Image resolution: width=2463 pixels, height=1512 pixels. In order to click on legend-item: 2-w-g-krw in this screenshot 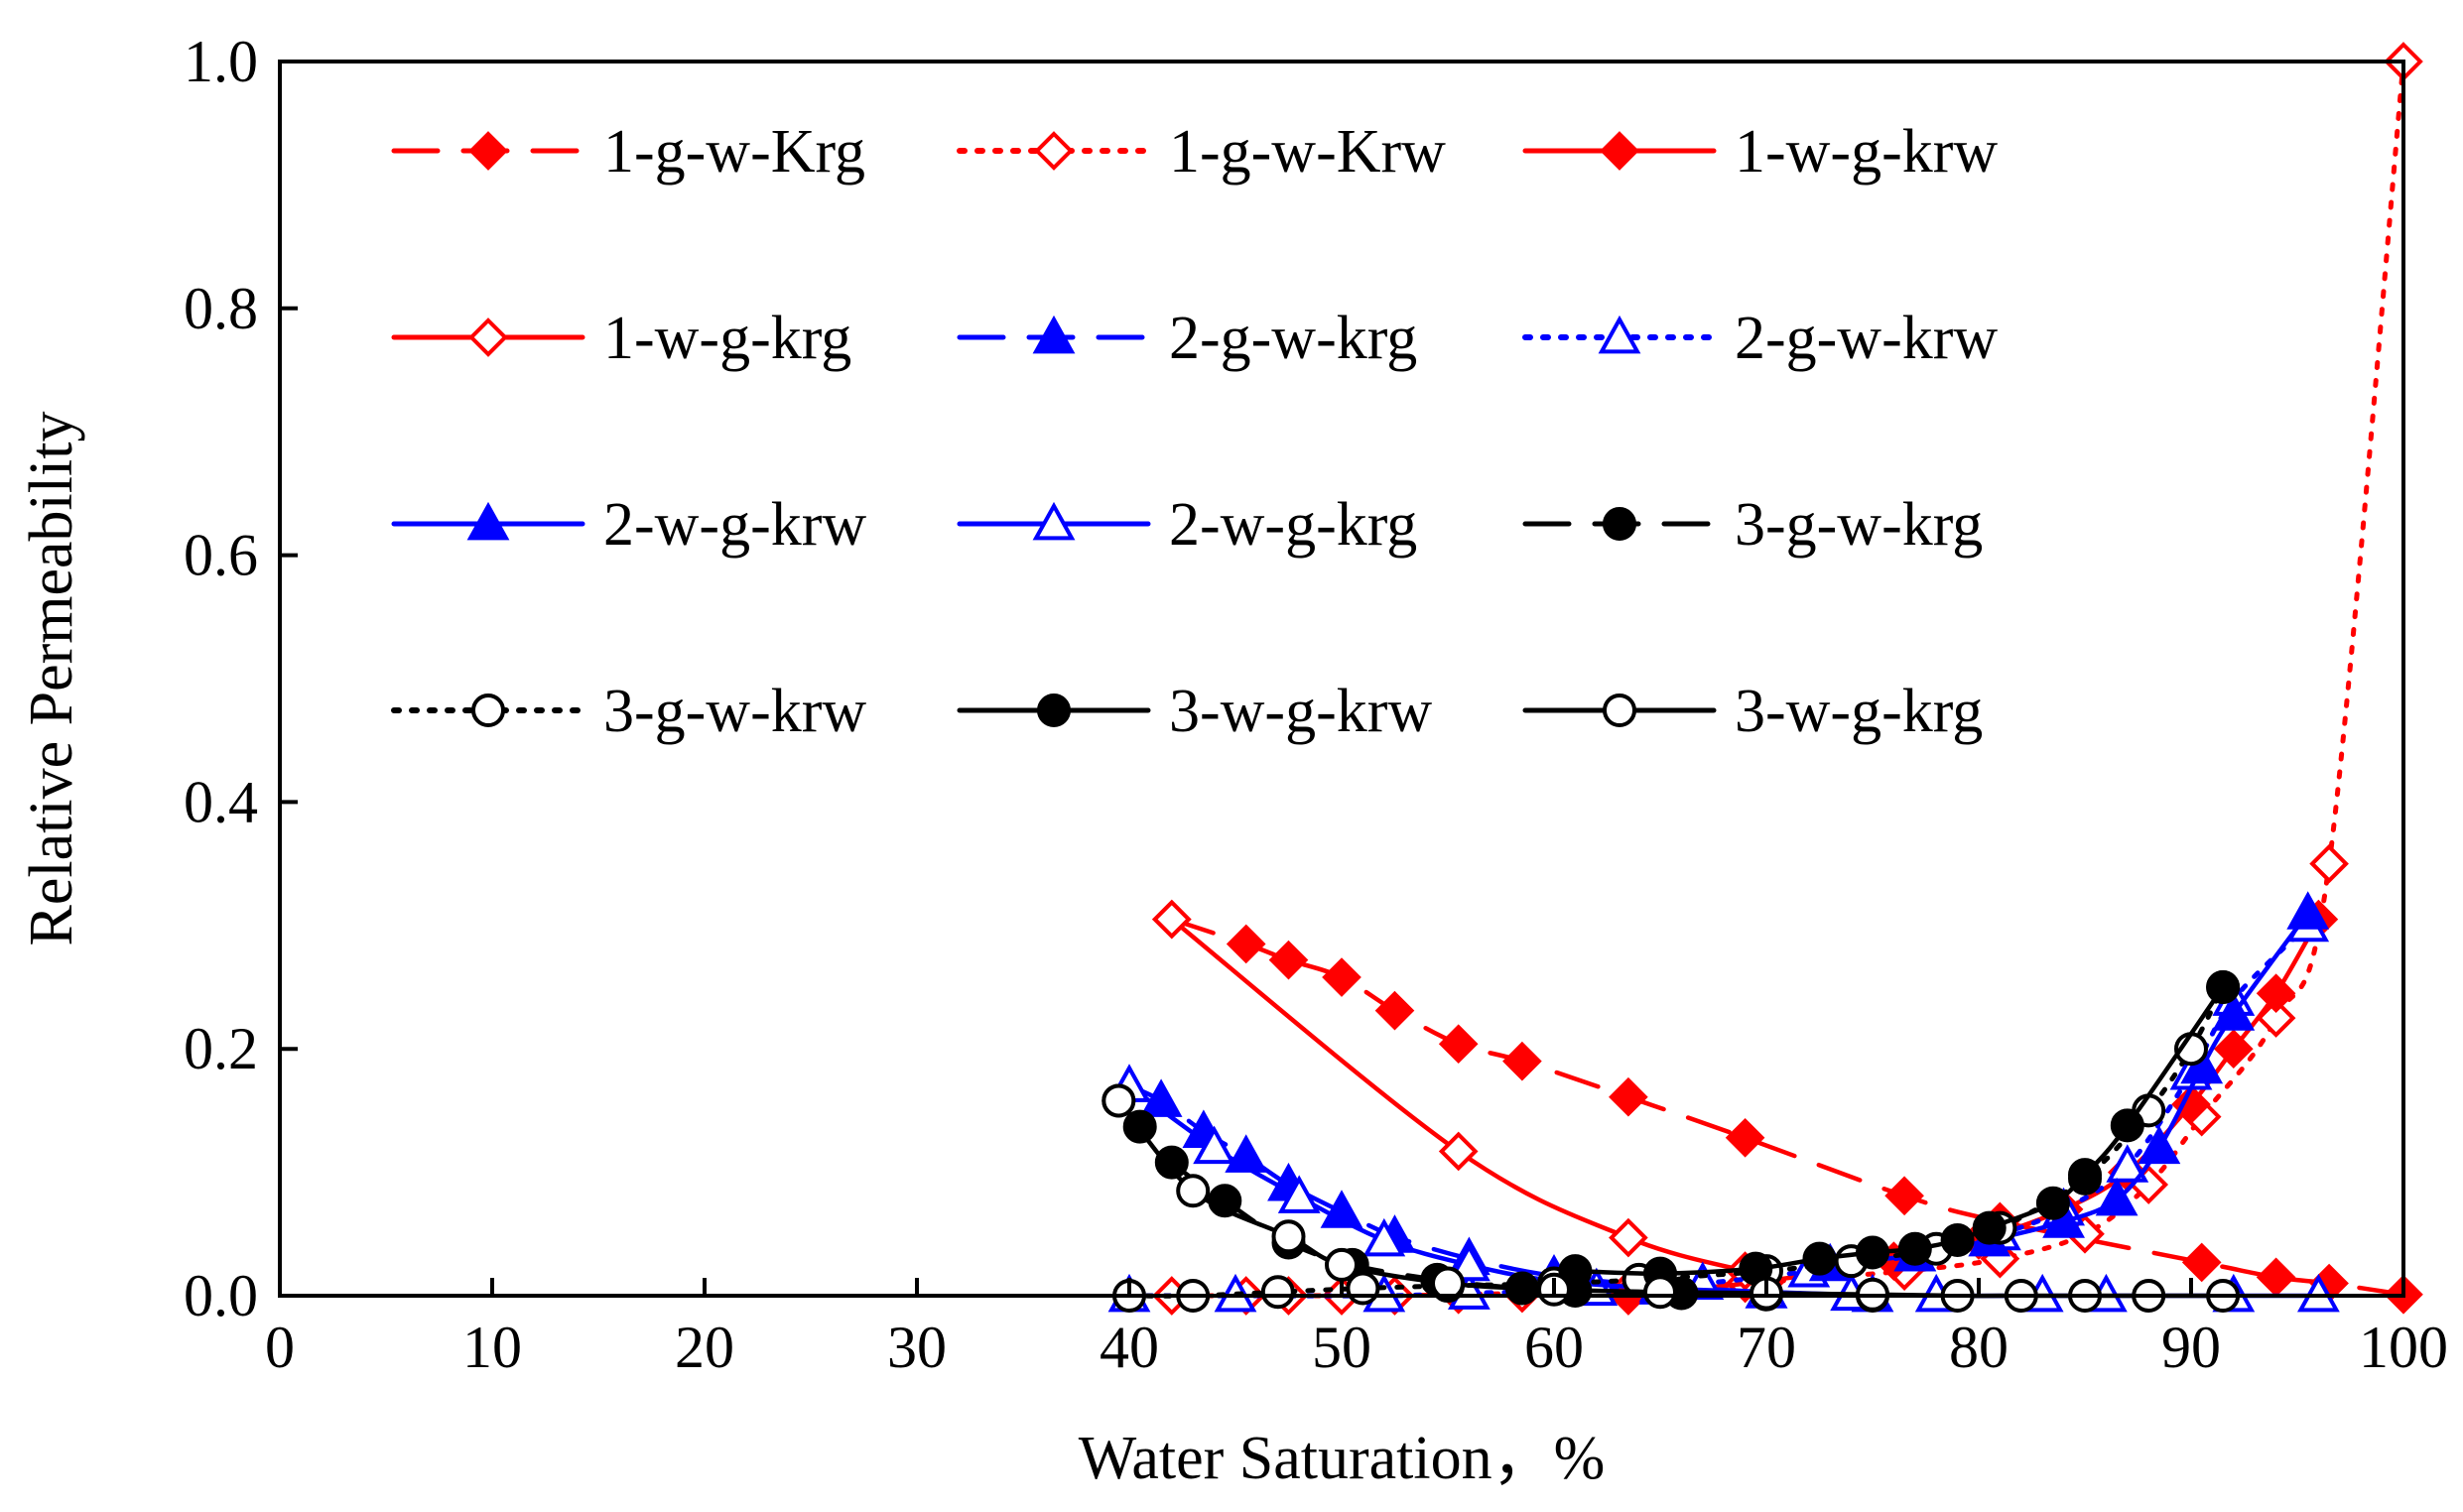, I will do `click(628, 525)`.